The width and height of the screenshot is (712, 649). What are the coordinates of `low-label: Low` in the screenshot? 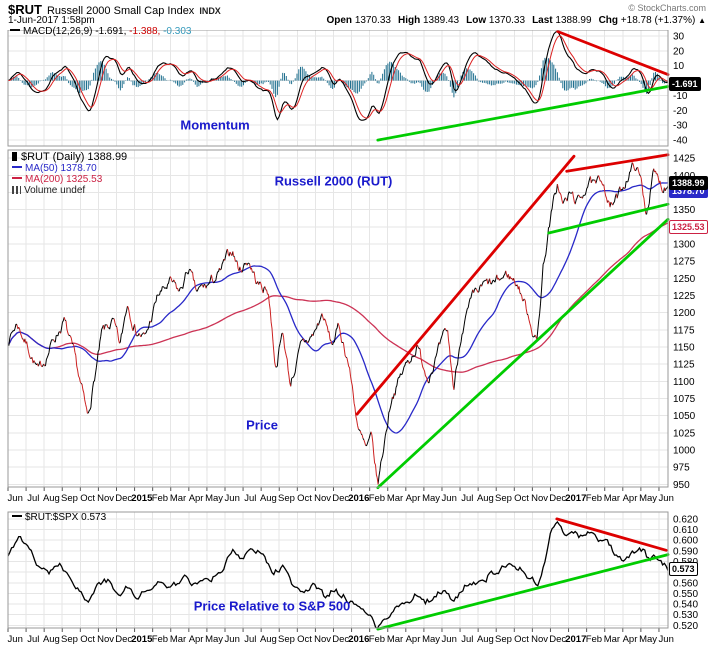 It's located at (476, 20).